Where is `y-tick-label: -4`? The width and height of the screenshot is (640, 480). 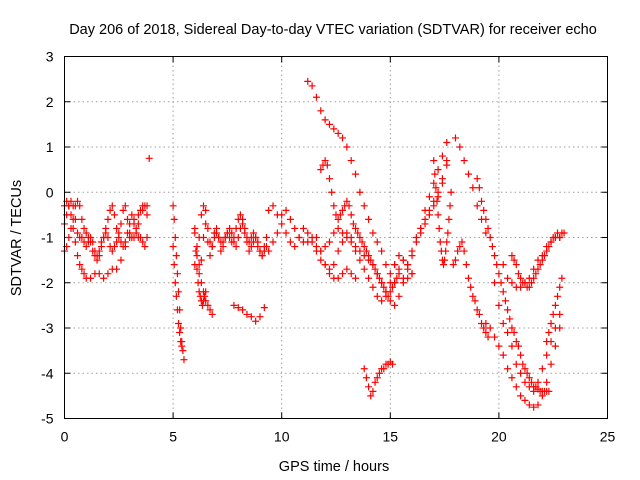 y-tick-label: -4 is located at coordinates (47, 373).